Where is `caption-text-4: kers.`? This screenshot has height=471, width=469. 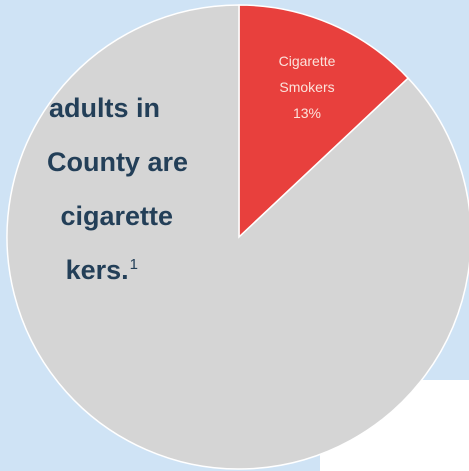
caption-text-4: kers. is located at coordinates (97, 270).